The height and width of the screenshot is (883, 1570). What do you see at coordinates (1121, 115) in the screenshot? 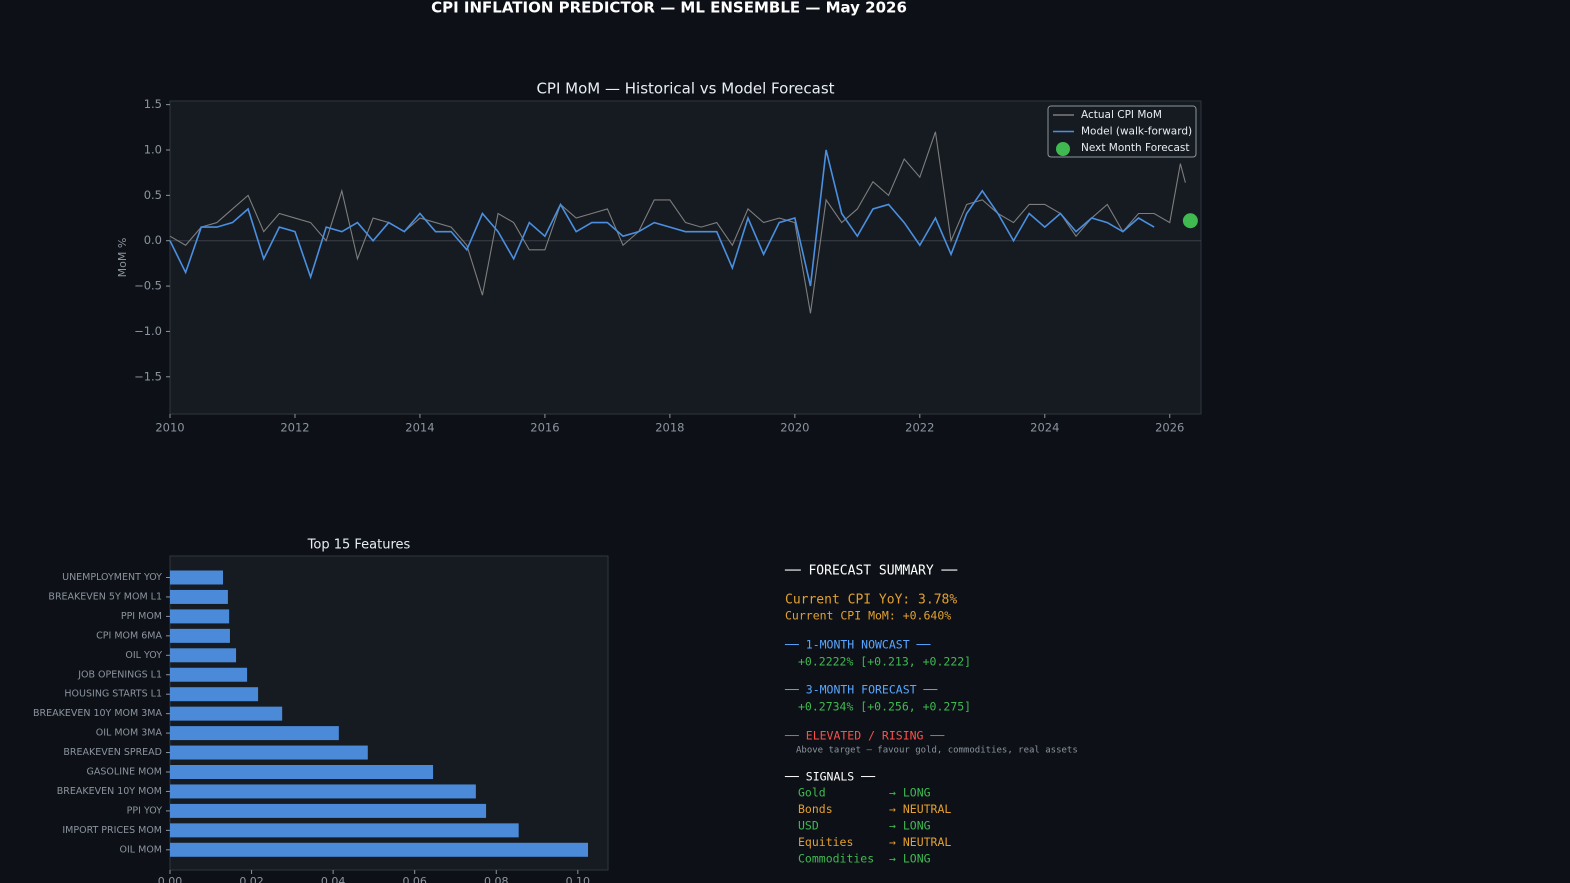
I see `legend-label: Actual CPI MoM` at bounding box center [1121, 115].